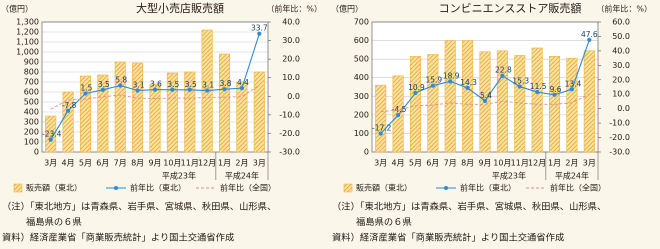  I want to click on y2-tick-label: -10.0, so click(289, 114).